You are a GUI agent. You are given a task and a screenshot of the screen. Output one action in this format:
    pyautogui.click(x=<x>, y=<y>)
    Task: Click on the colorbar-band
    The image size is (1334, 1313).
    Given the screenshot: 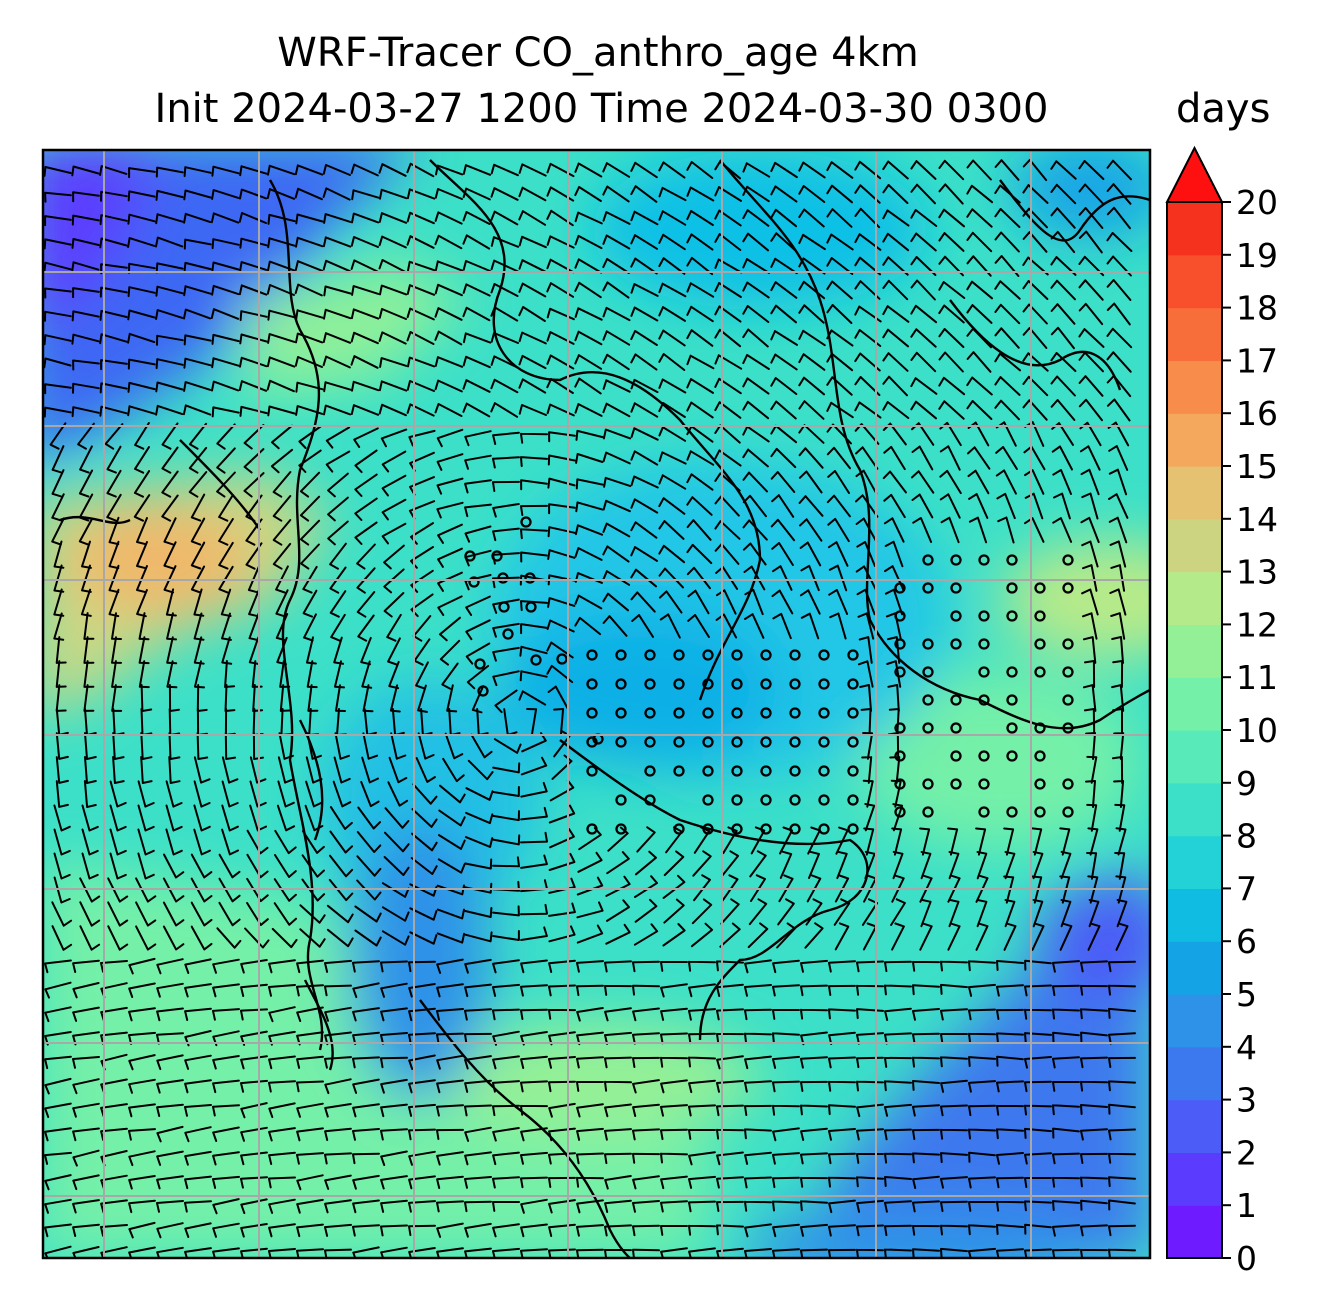 What is the action you would take?
    pyautogui.click(x=1194, y=757)
    